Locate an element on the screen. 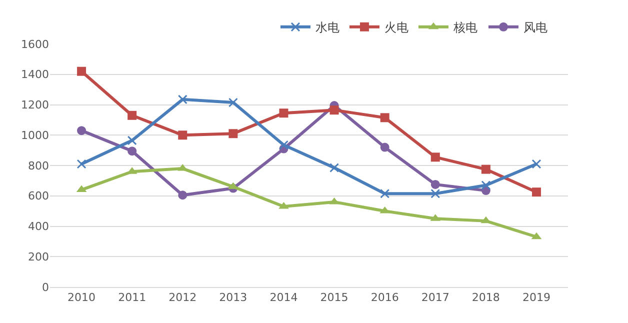 The height and width of the screenshot is (323, 628). legend-label: 风电 is located at coordinates (535, 27).